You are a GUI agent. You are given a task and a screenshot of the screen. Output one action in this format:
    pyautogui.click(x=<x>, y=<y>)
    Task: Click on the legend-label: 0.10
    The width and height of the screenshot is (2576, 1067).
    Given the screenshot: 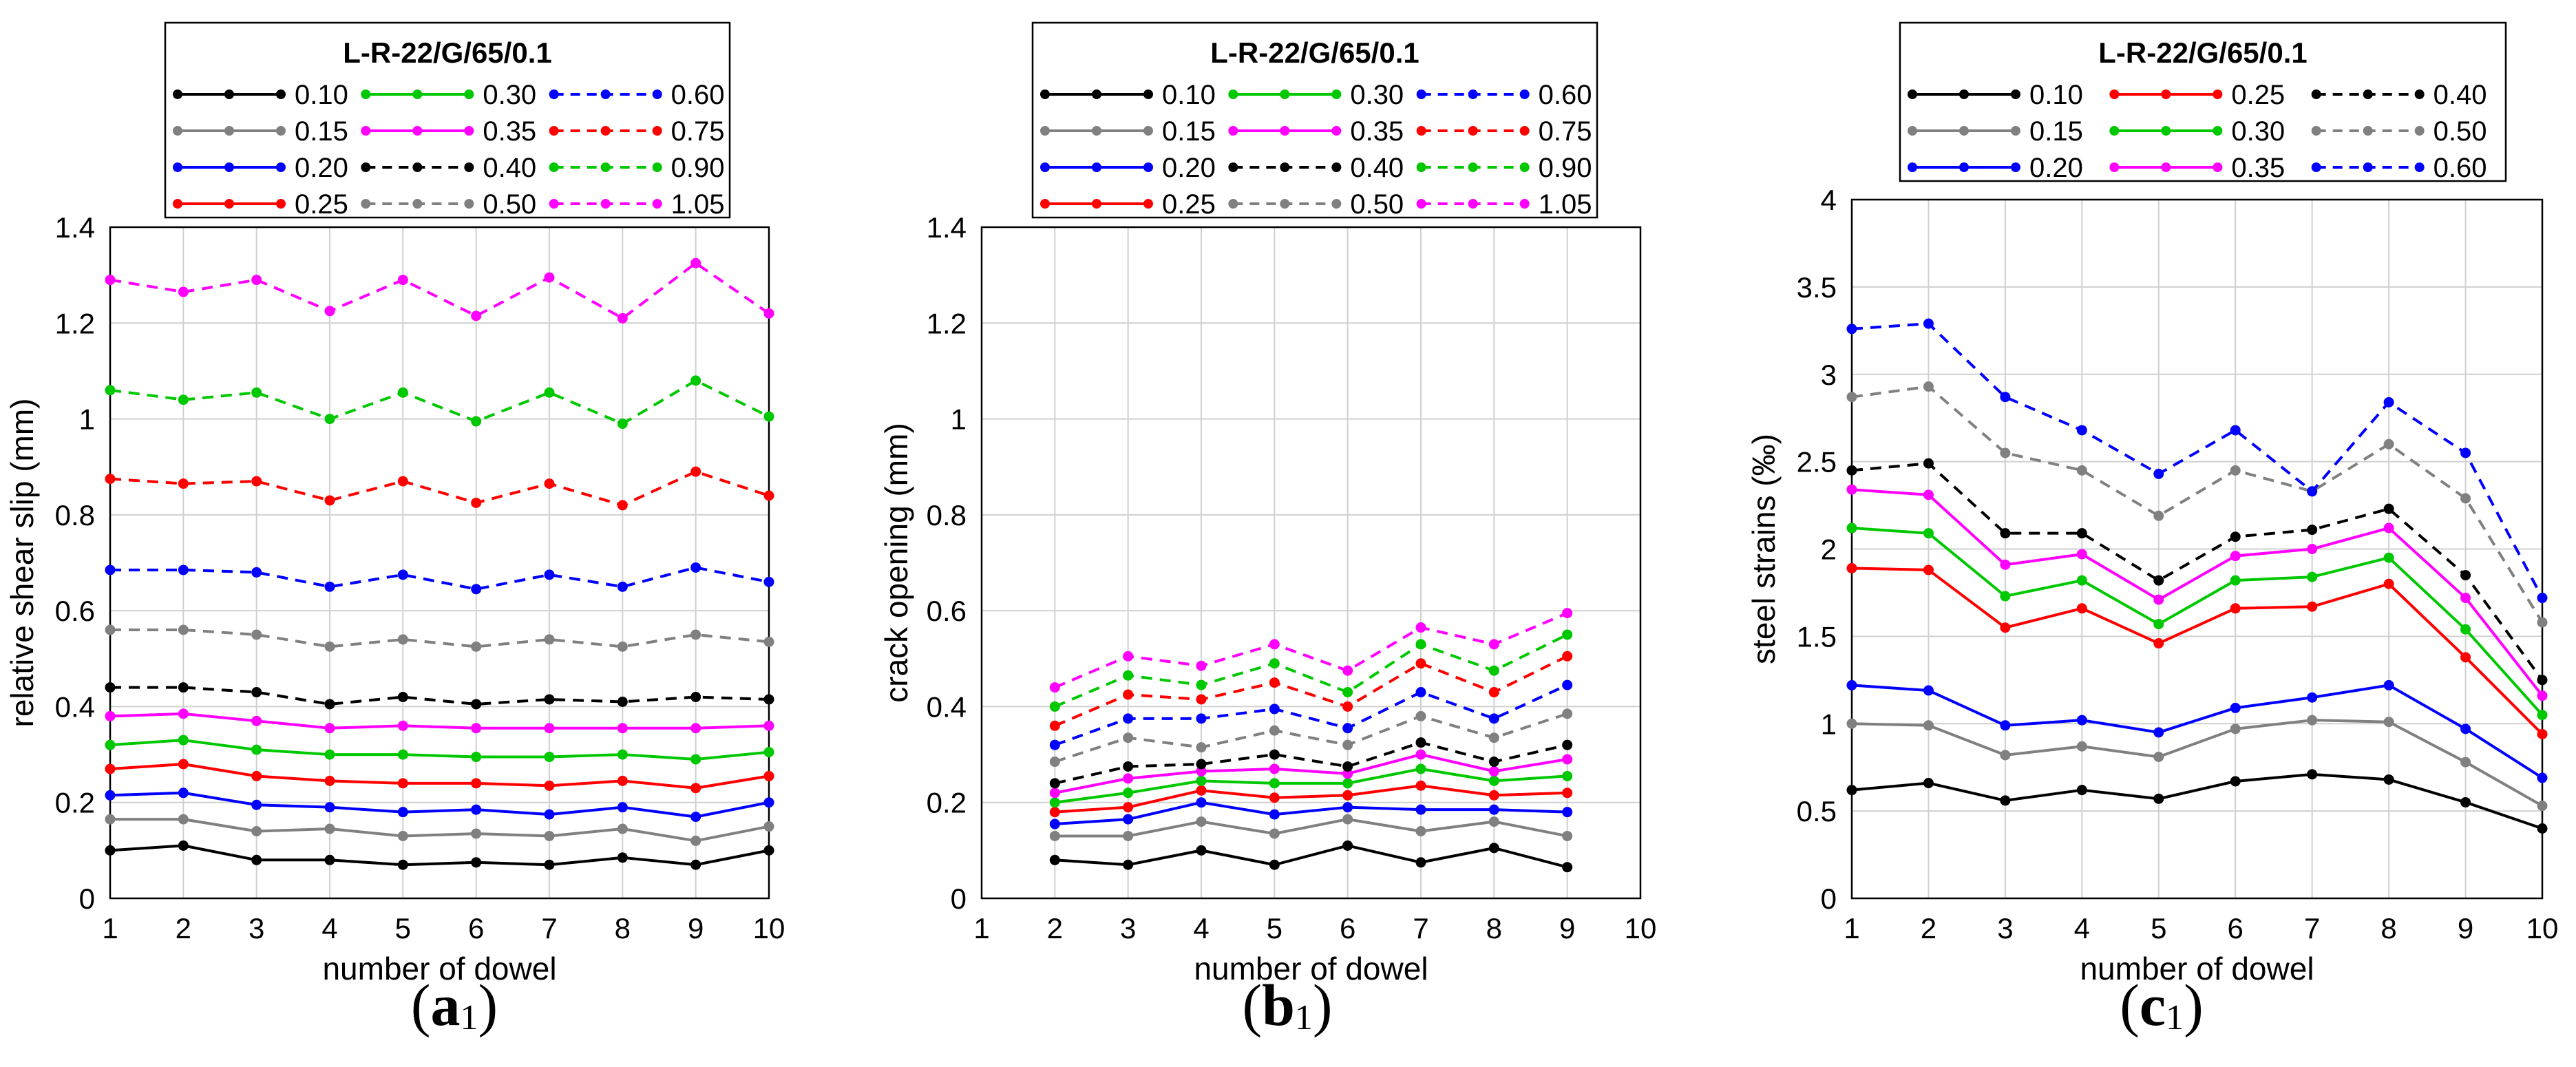 What is the action you would take?
    pyautogui.click(x=1189, y=95)
    